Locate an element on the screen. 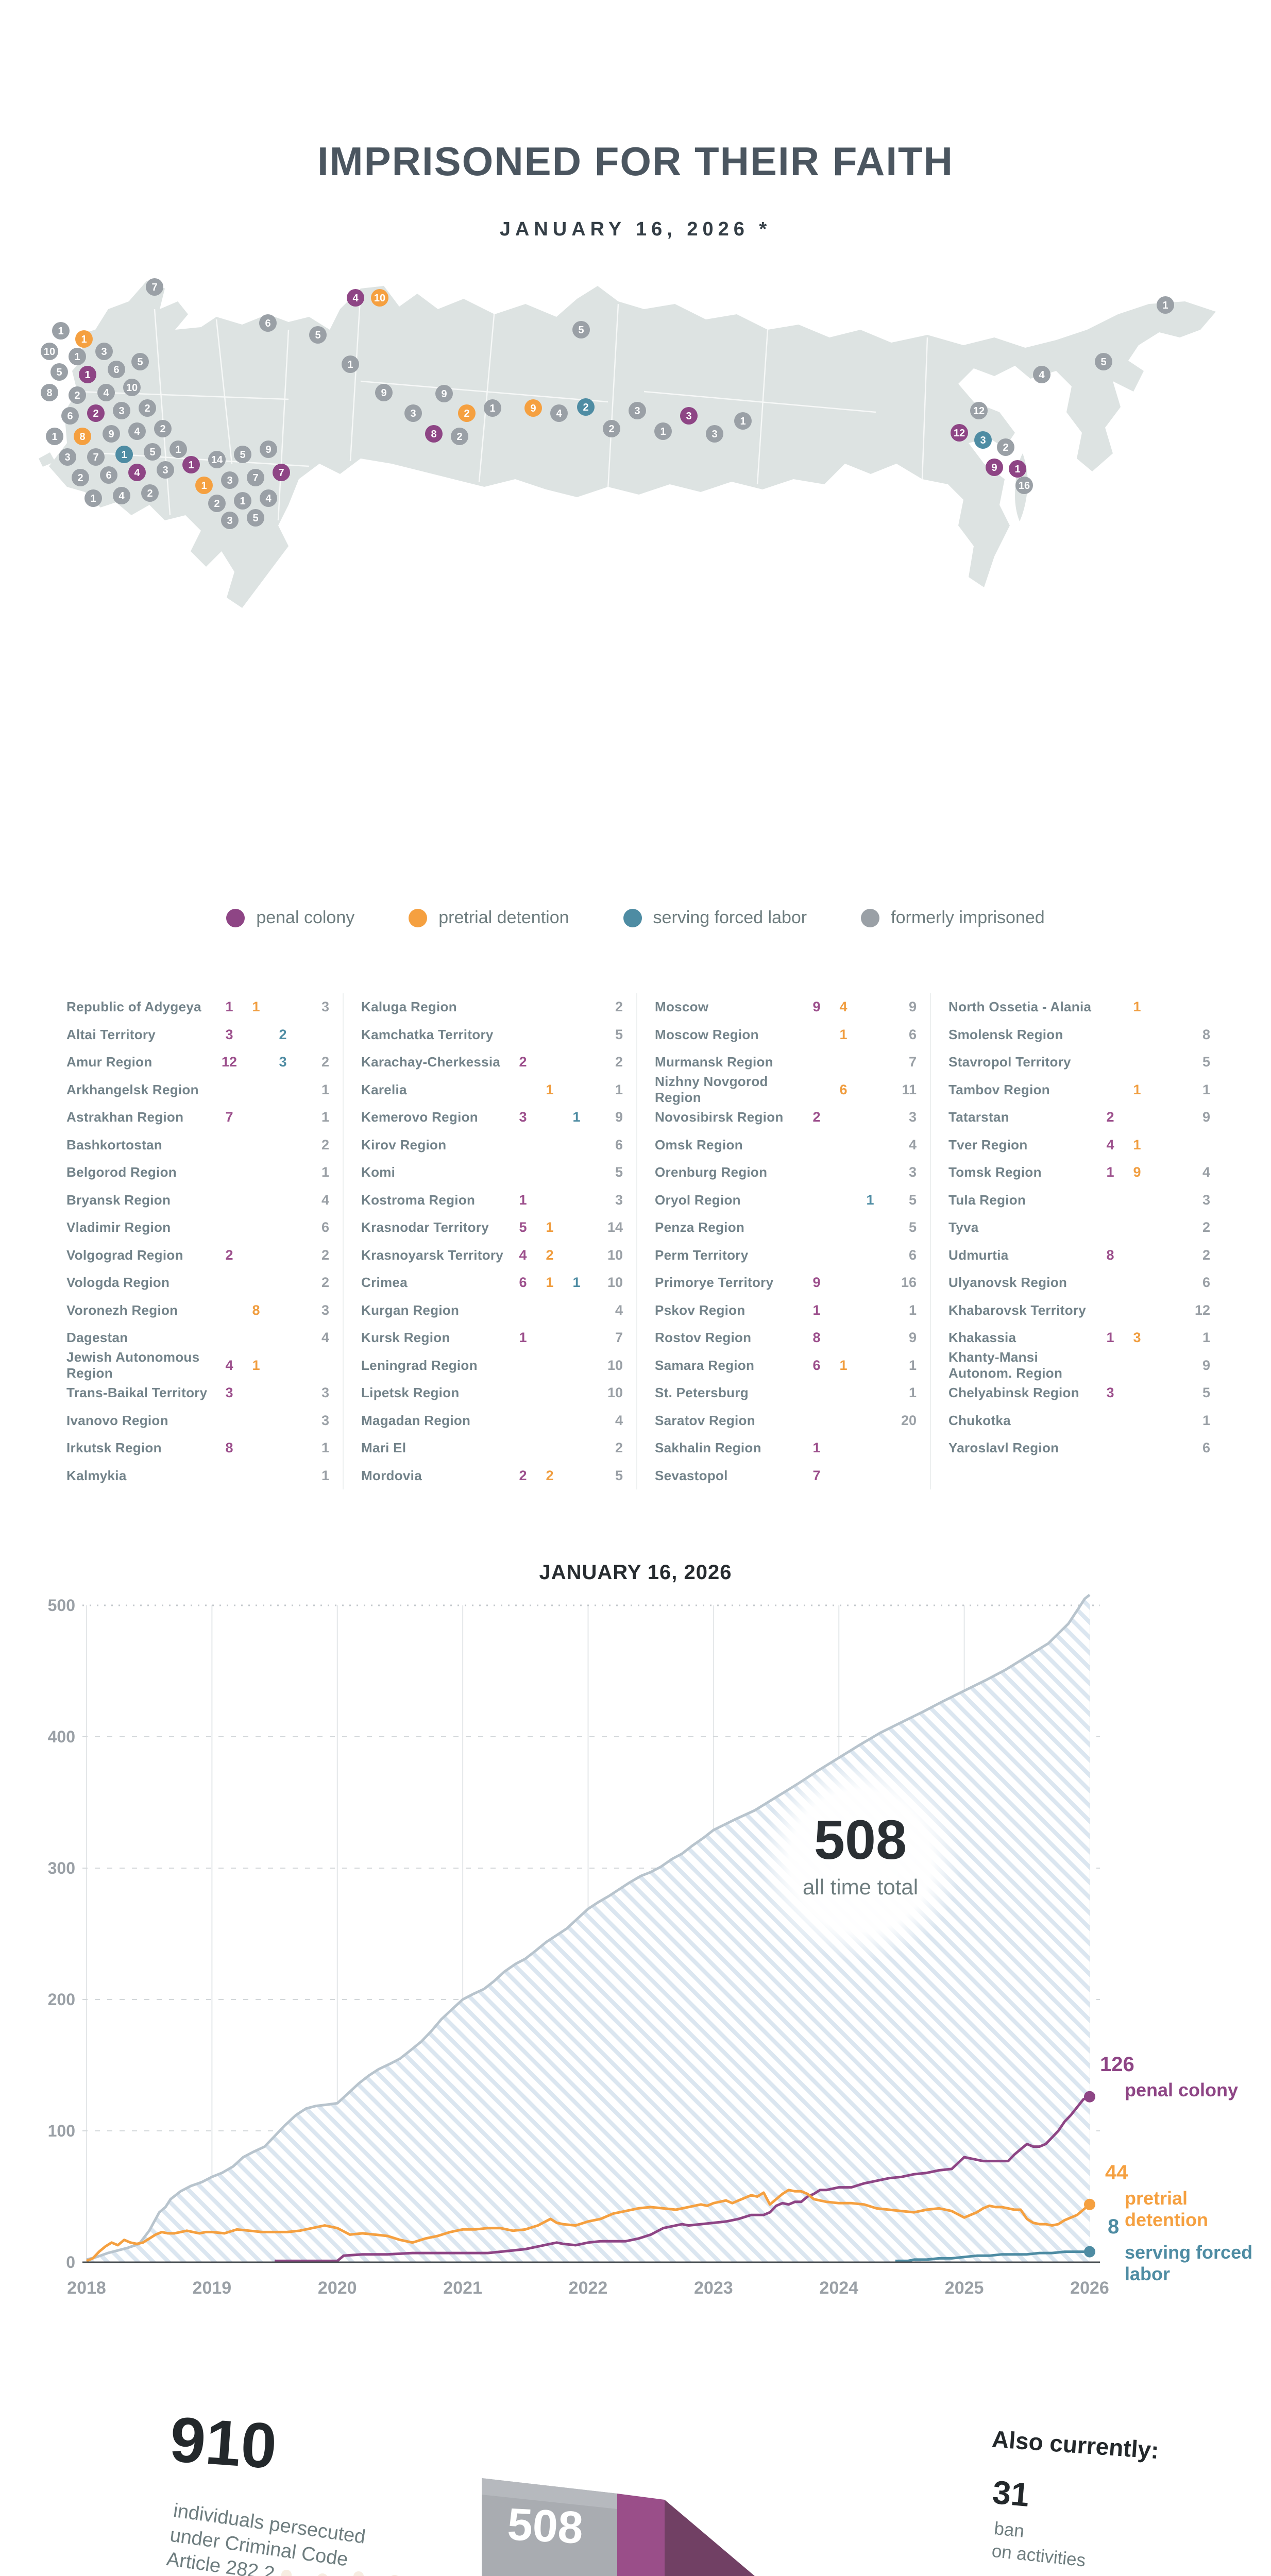  region-count-o: 8 is located at coordinates (256, 1310).